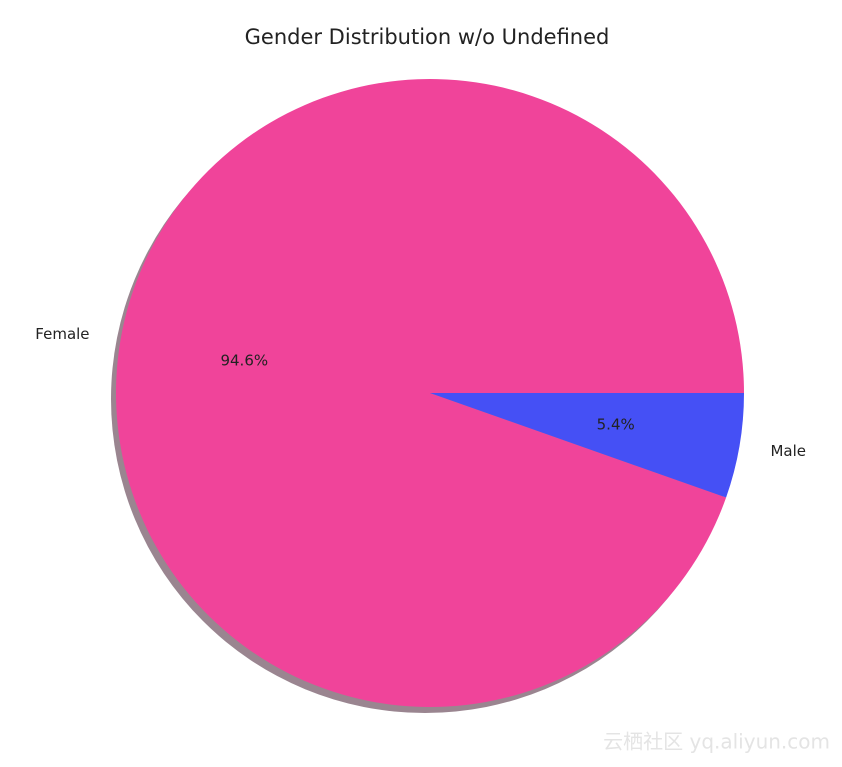  I want to click on value-label: 5.4%, so click(616, 424).